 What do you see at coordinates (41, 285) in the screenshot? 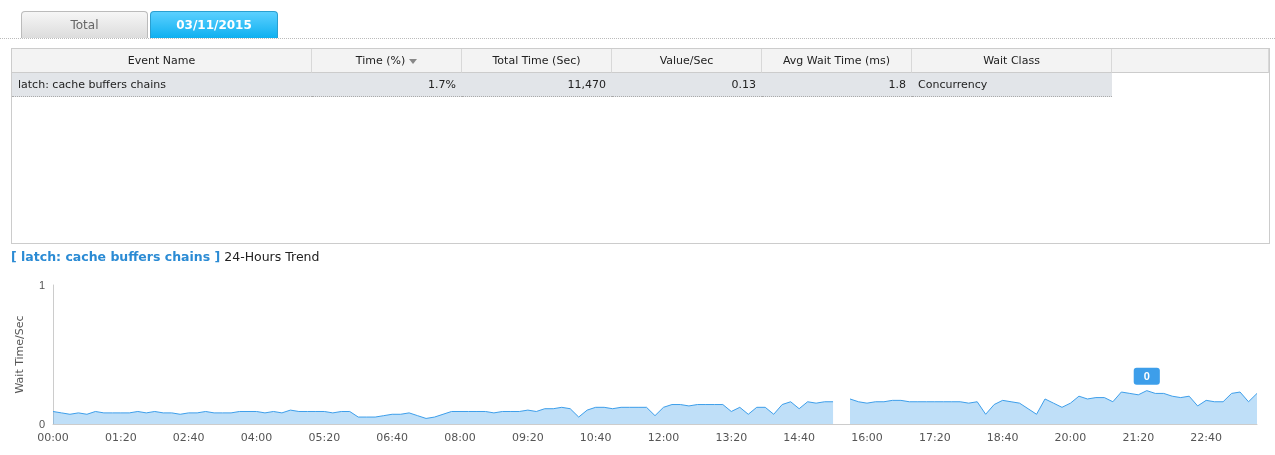
I see `y-tick-label: 1` at bounding box center [41, 285].